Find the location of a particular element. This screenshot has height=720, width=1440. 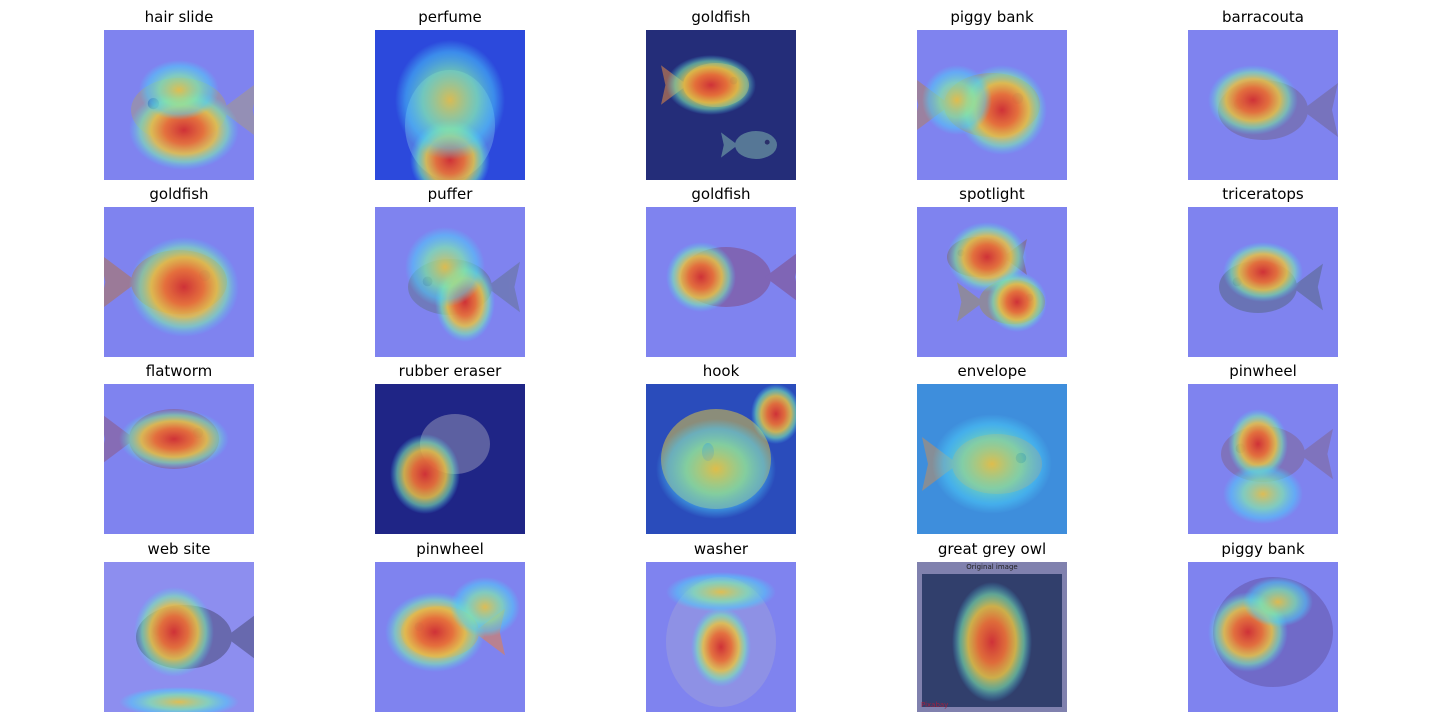

prediction-label: hook is located at coordinates (721, 371).